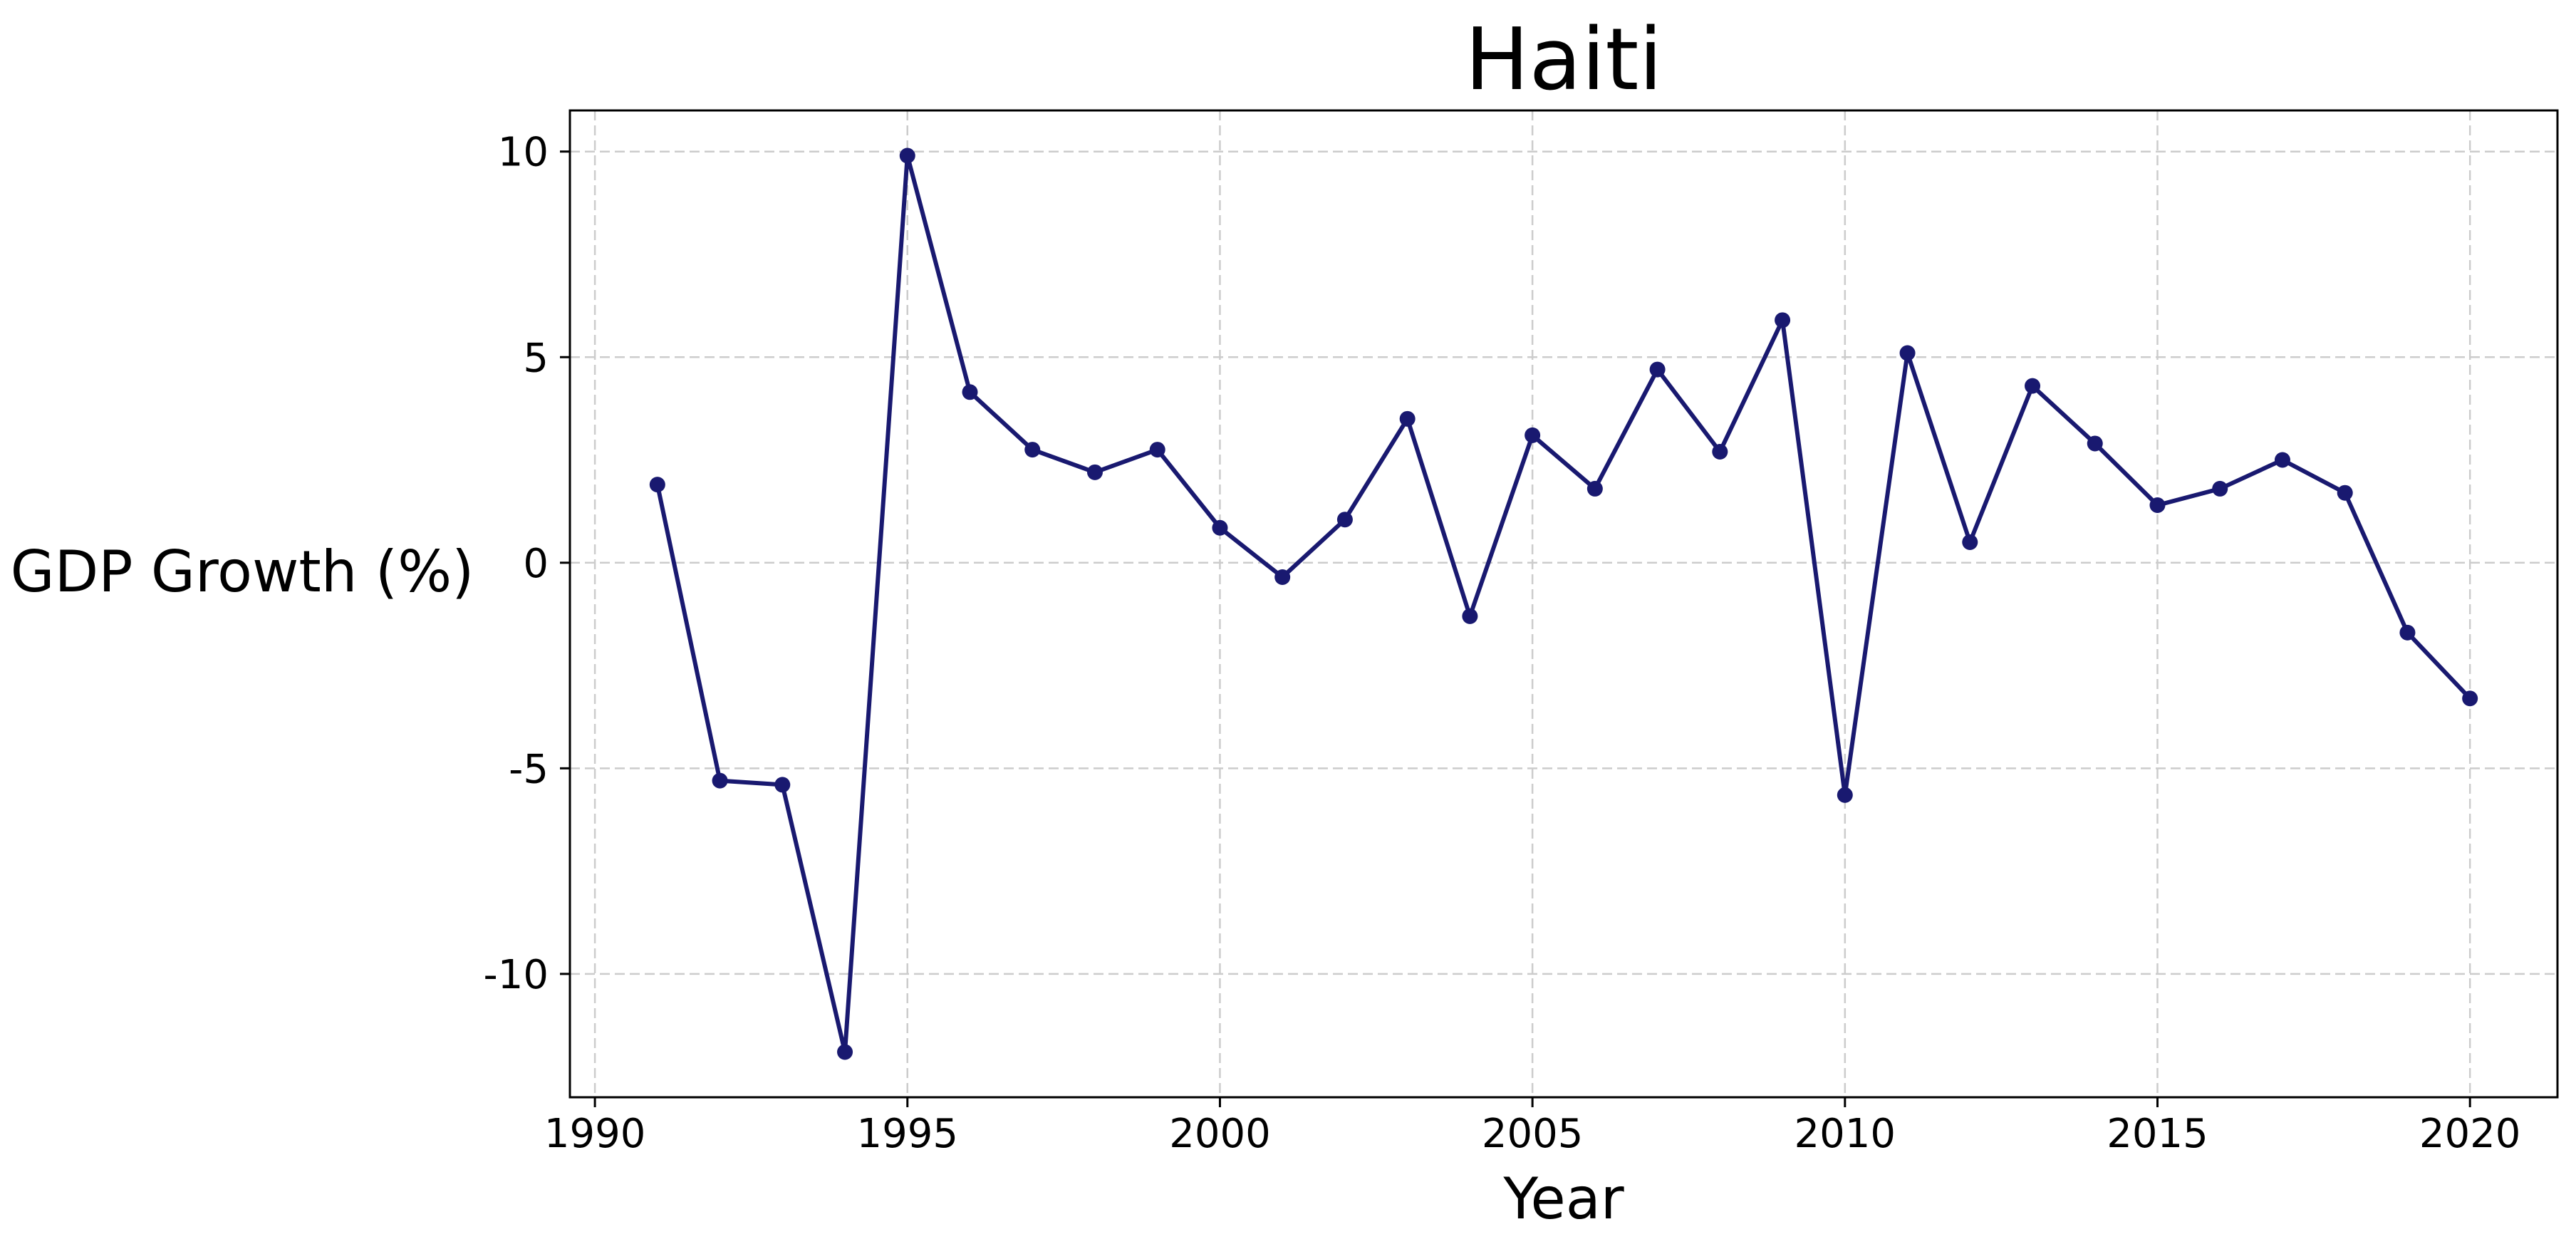 Image resolution: width=2576 pixels, height=1259 pixels. Describe the element at coordinates (1845, 1134) in the screenshot. I see `x-tick-label: 2010` at that location.